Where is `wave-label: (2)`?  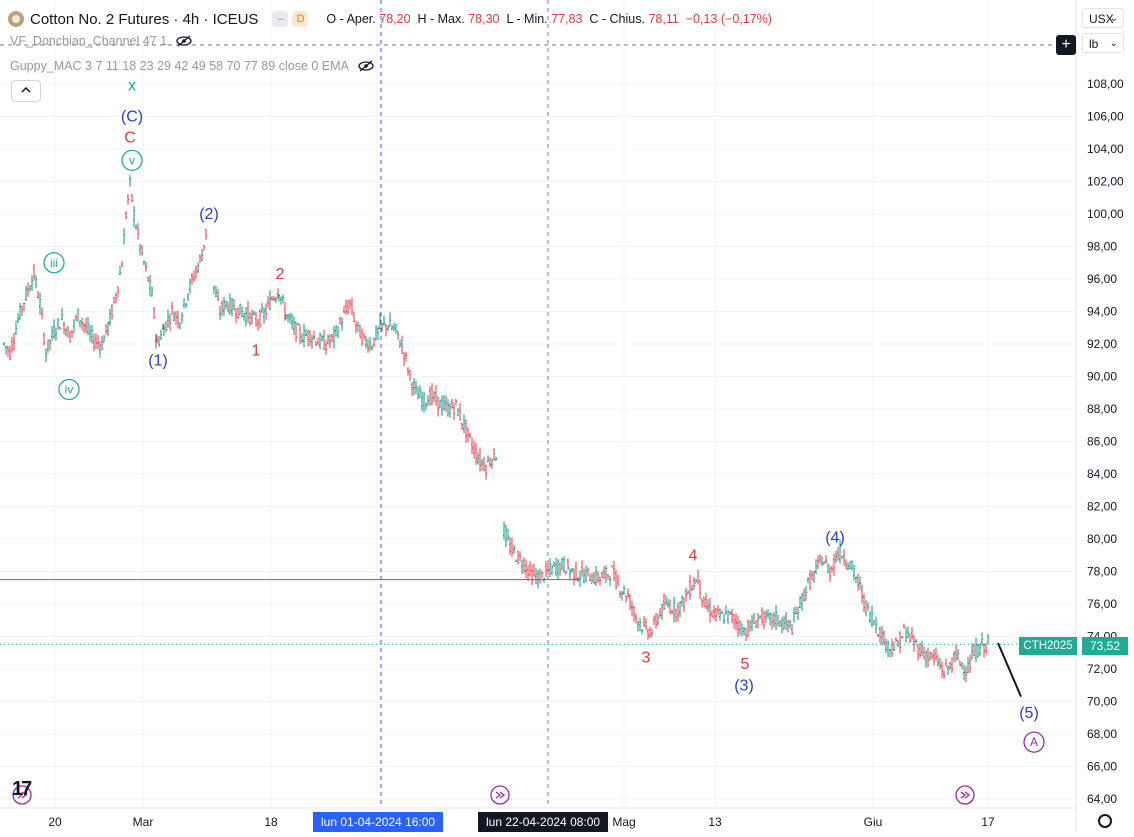 wave-label: (2) is located at coordinates (209, 214).